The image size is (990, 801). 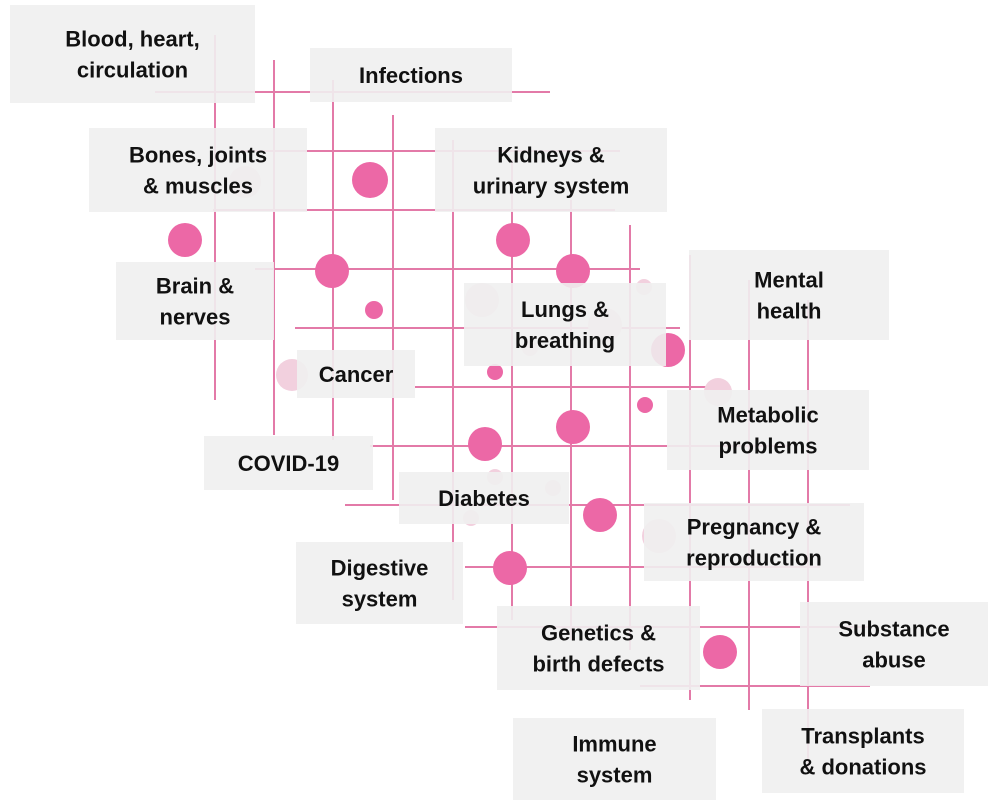 I want to click on topic: Blood, heart, circulation, so click(x=132, y=54).